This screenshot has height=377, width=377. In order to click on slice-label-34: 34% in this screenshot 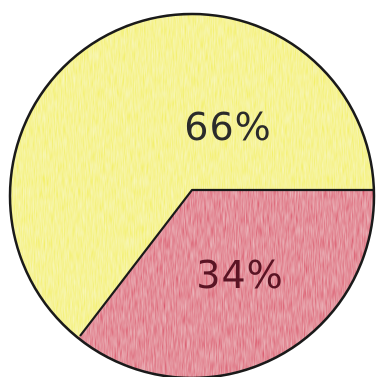, I will do `click(239, 275)`.